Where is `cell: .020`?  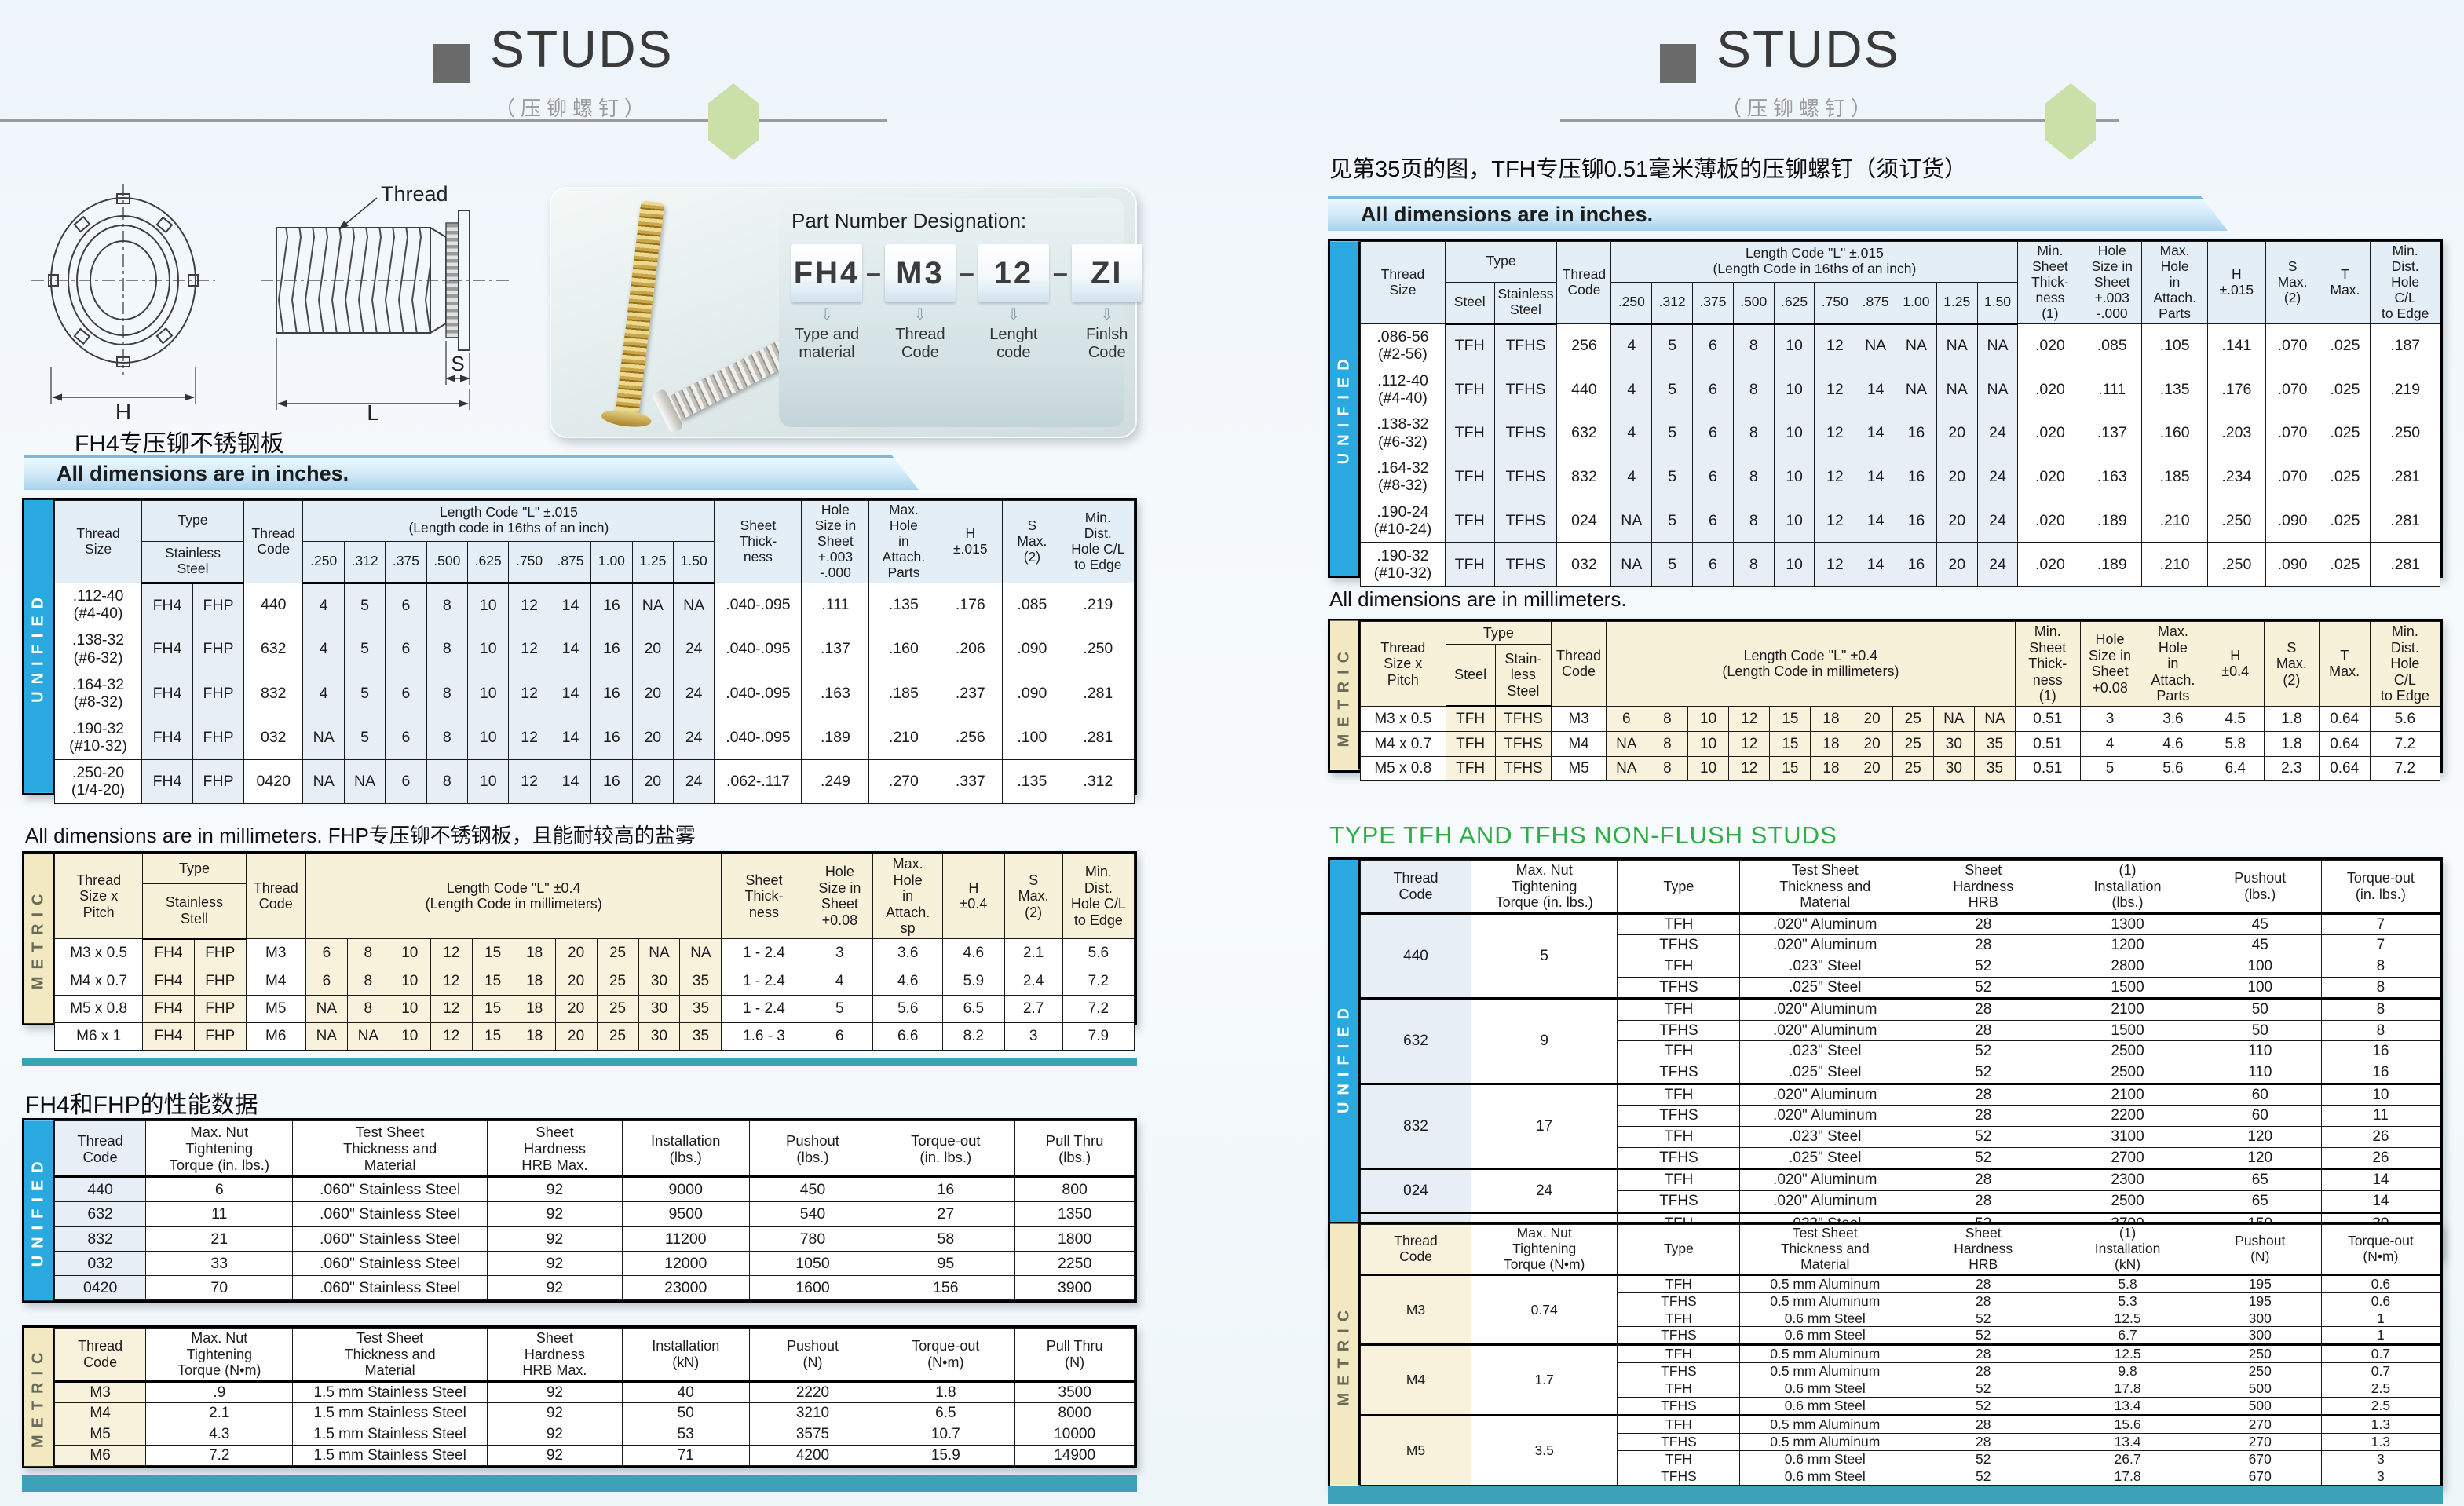
cell: .020 is located at coordinates (2050, 345).